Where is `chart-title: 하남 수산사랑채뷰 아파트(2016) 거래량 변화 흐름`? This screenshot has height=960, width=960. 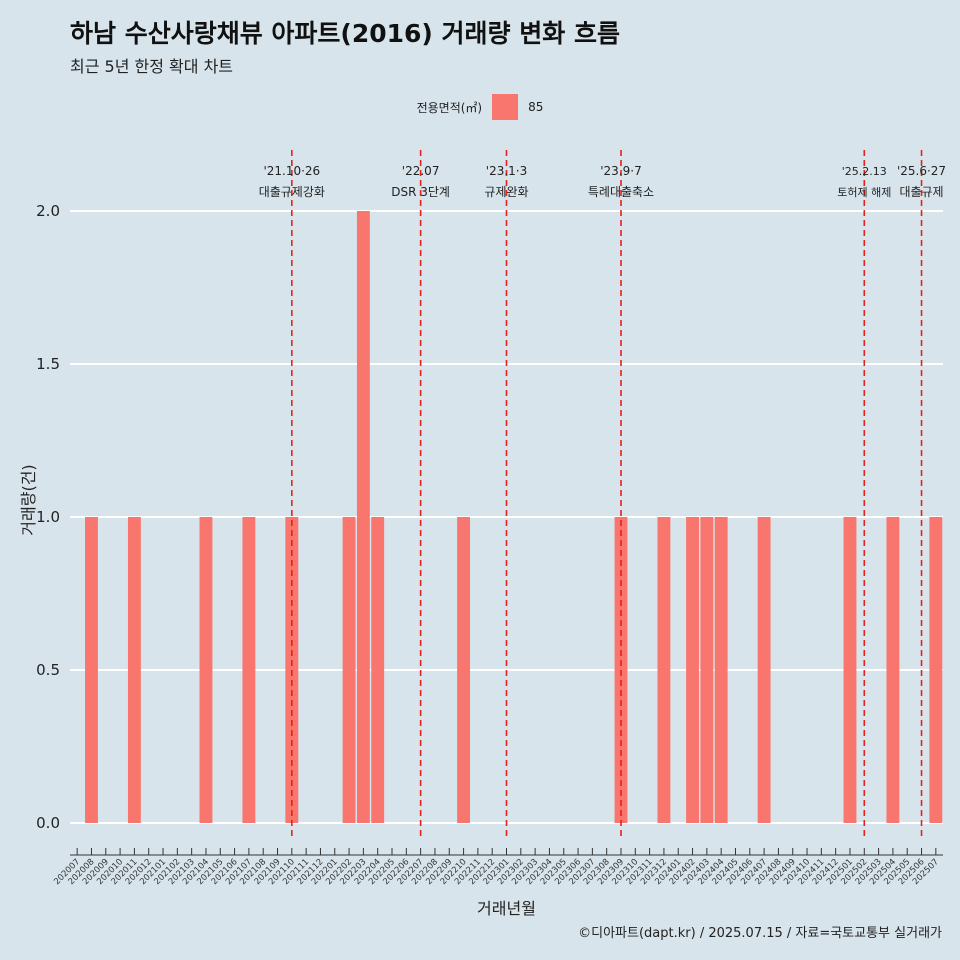 chart-title: 하남 수산사랑채뷰 아파트(2016) 거래량 변화 흐름 is located at coordinates (345, 33).